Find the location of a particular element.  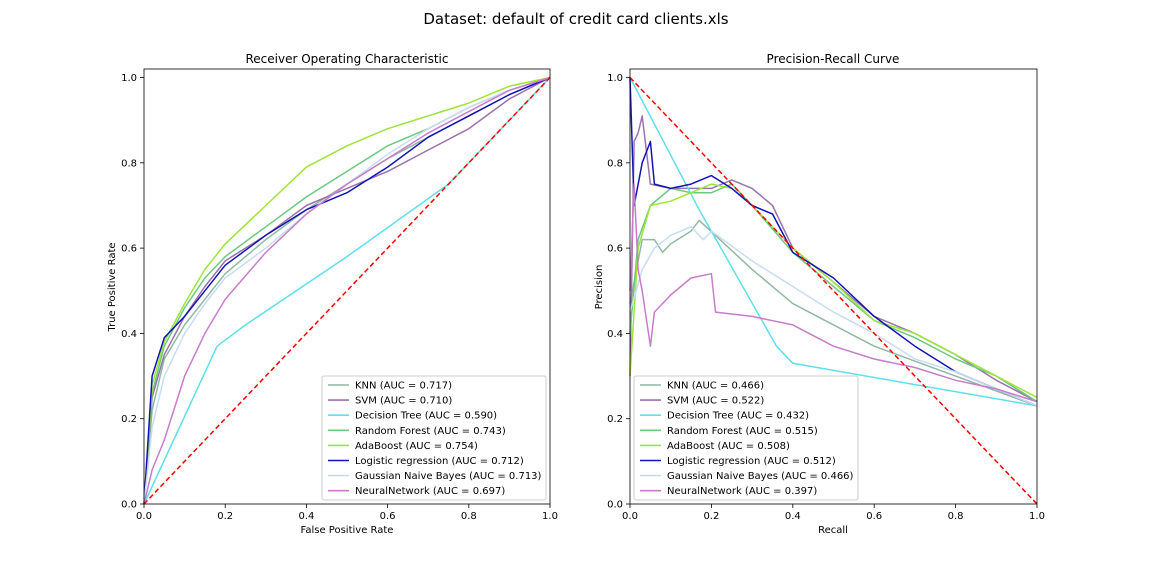

pr-y-axis-label: Precision is located at coordinates (599, 287).